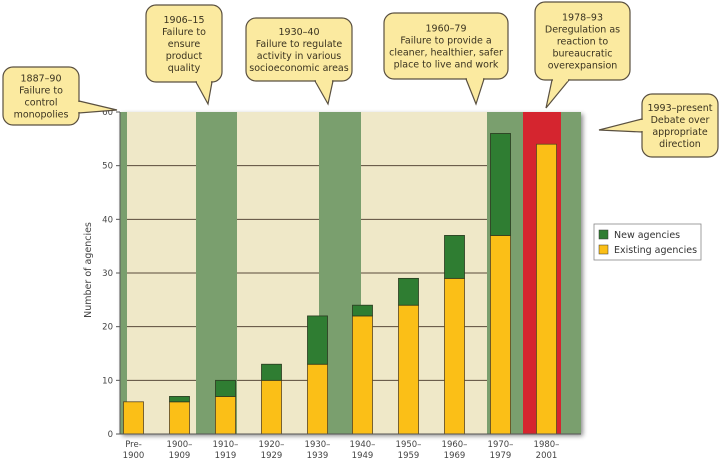 Image resolution: width=720 pixels, height=463 pixels. Describe the element at coordinates (547, 445) in the screenshot. I see `x-tick-label: 1980–` at that location.